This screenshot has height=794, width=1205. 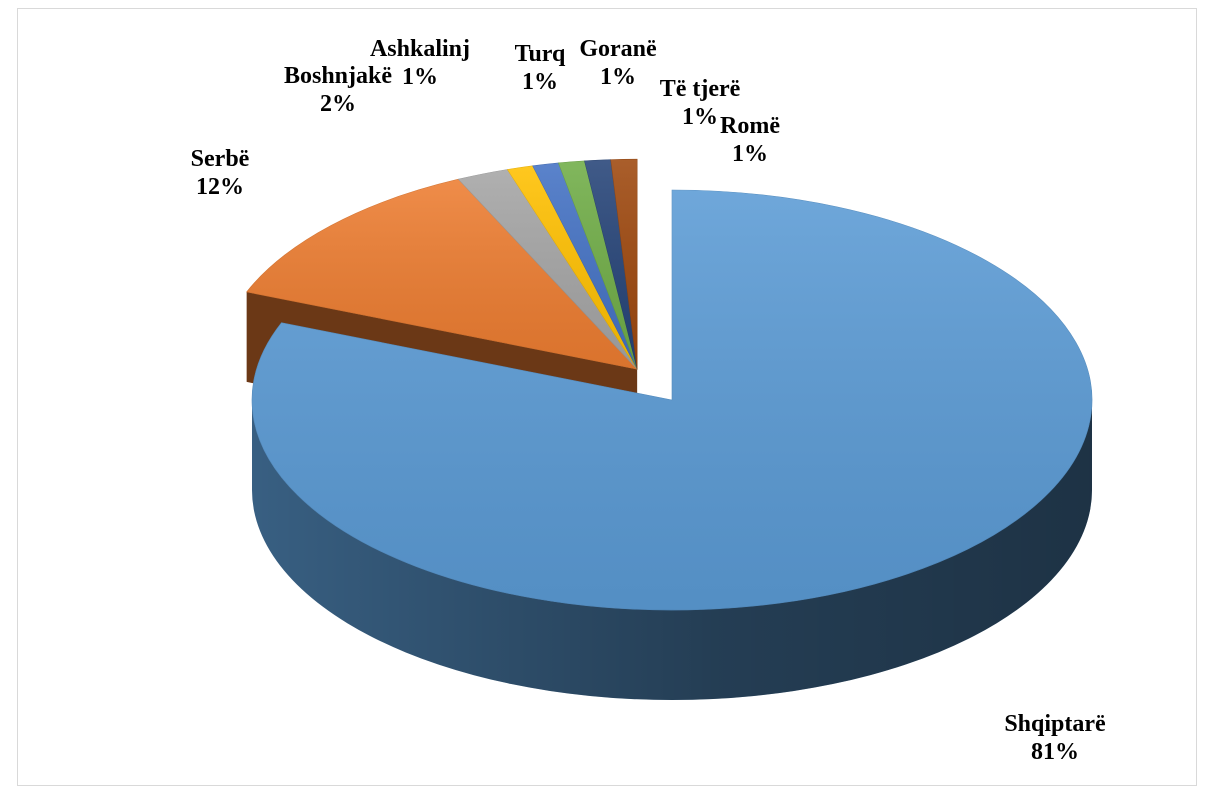 I want to click on slice-turq-gloss, so click(x=585, y=266).